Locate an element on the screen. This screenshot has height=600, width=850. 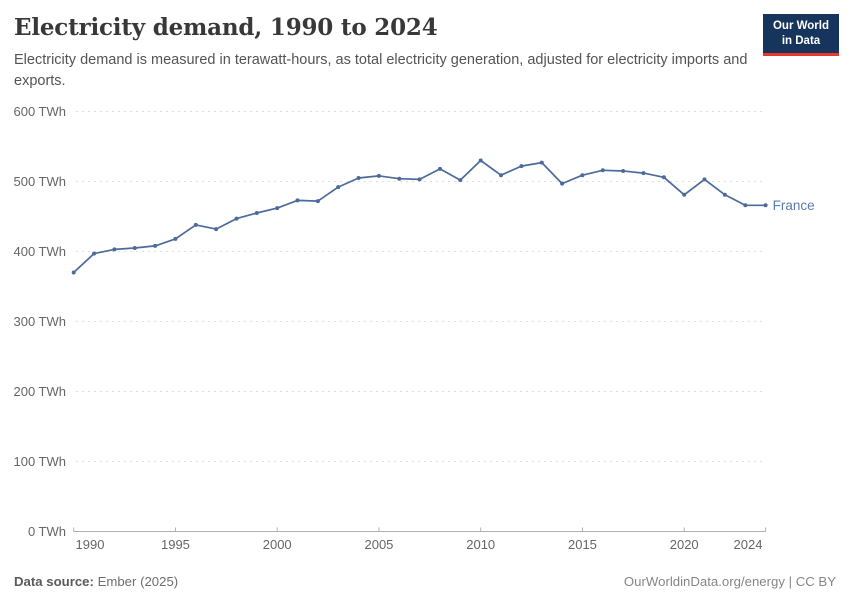
data-point-2024 is located at coordinates (765, 205).